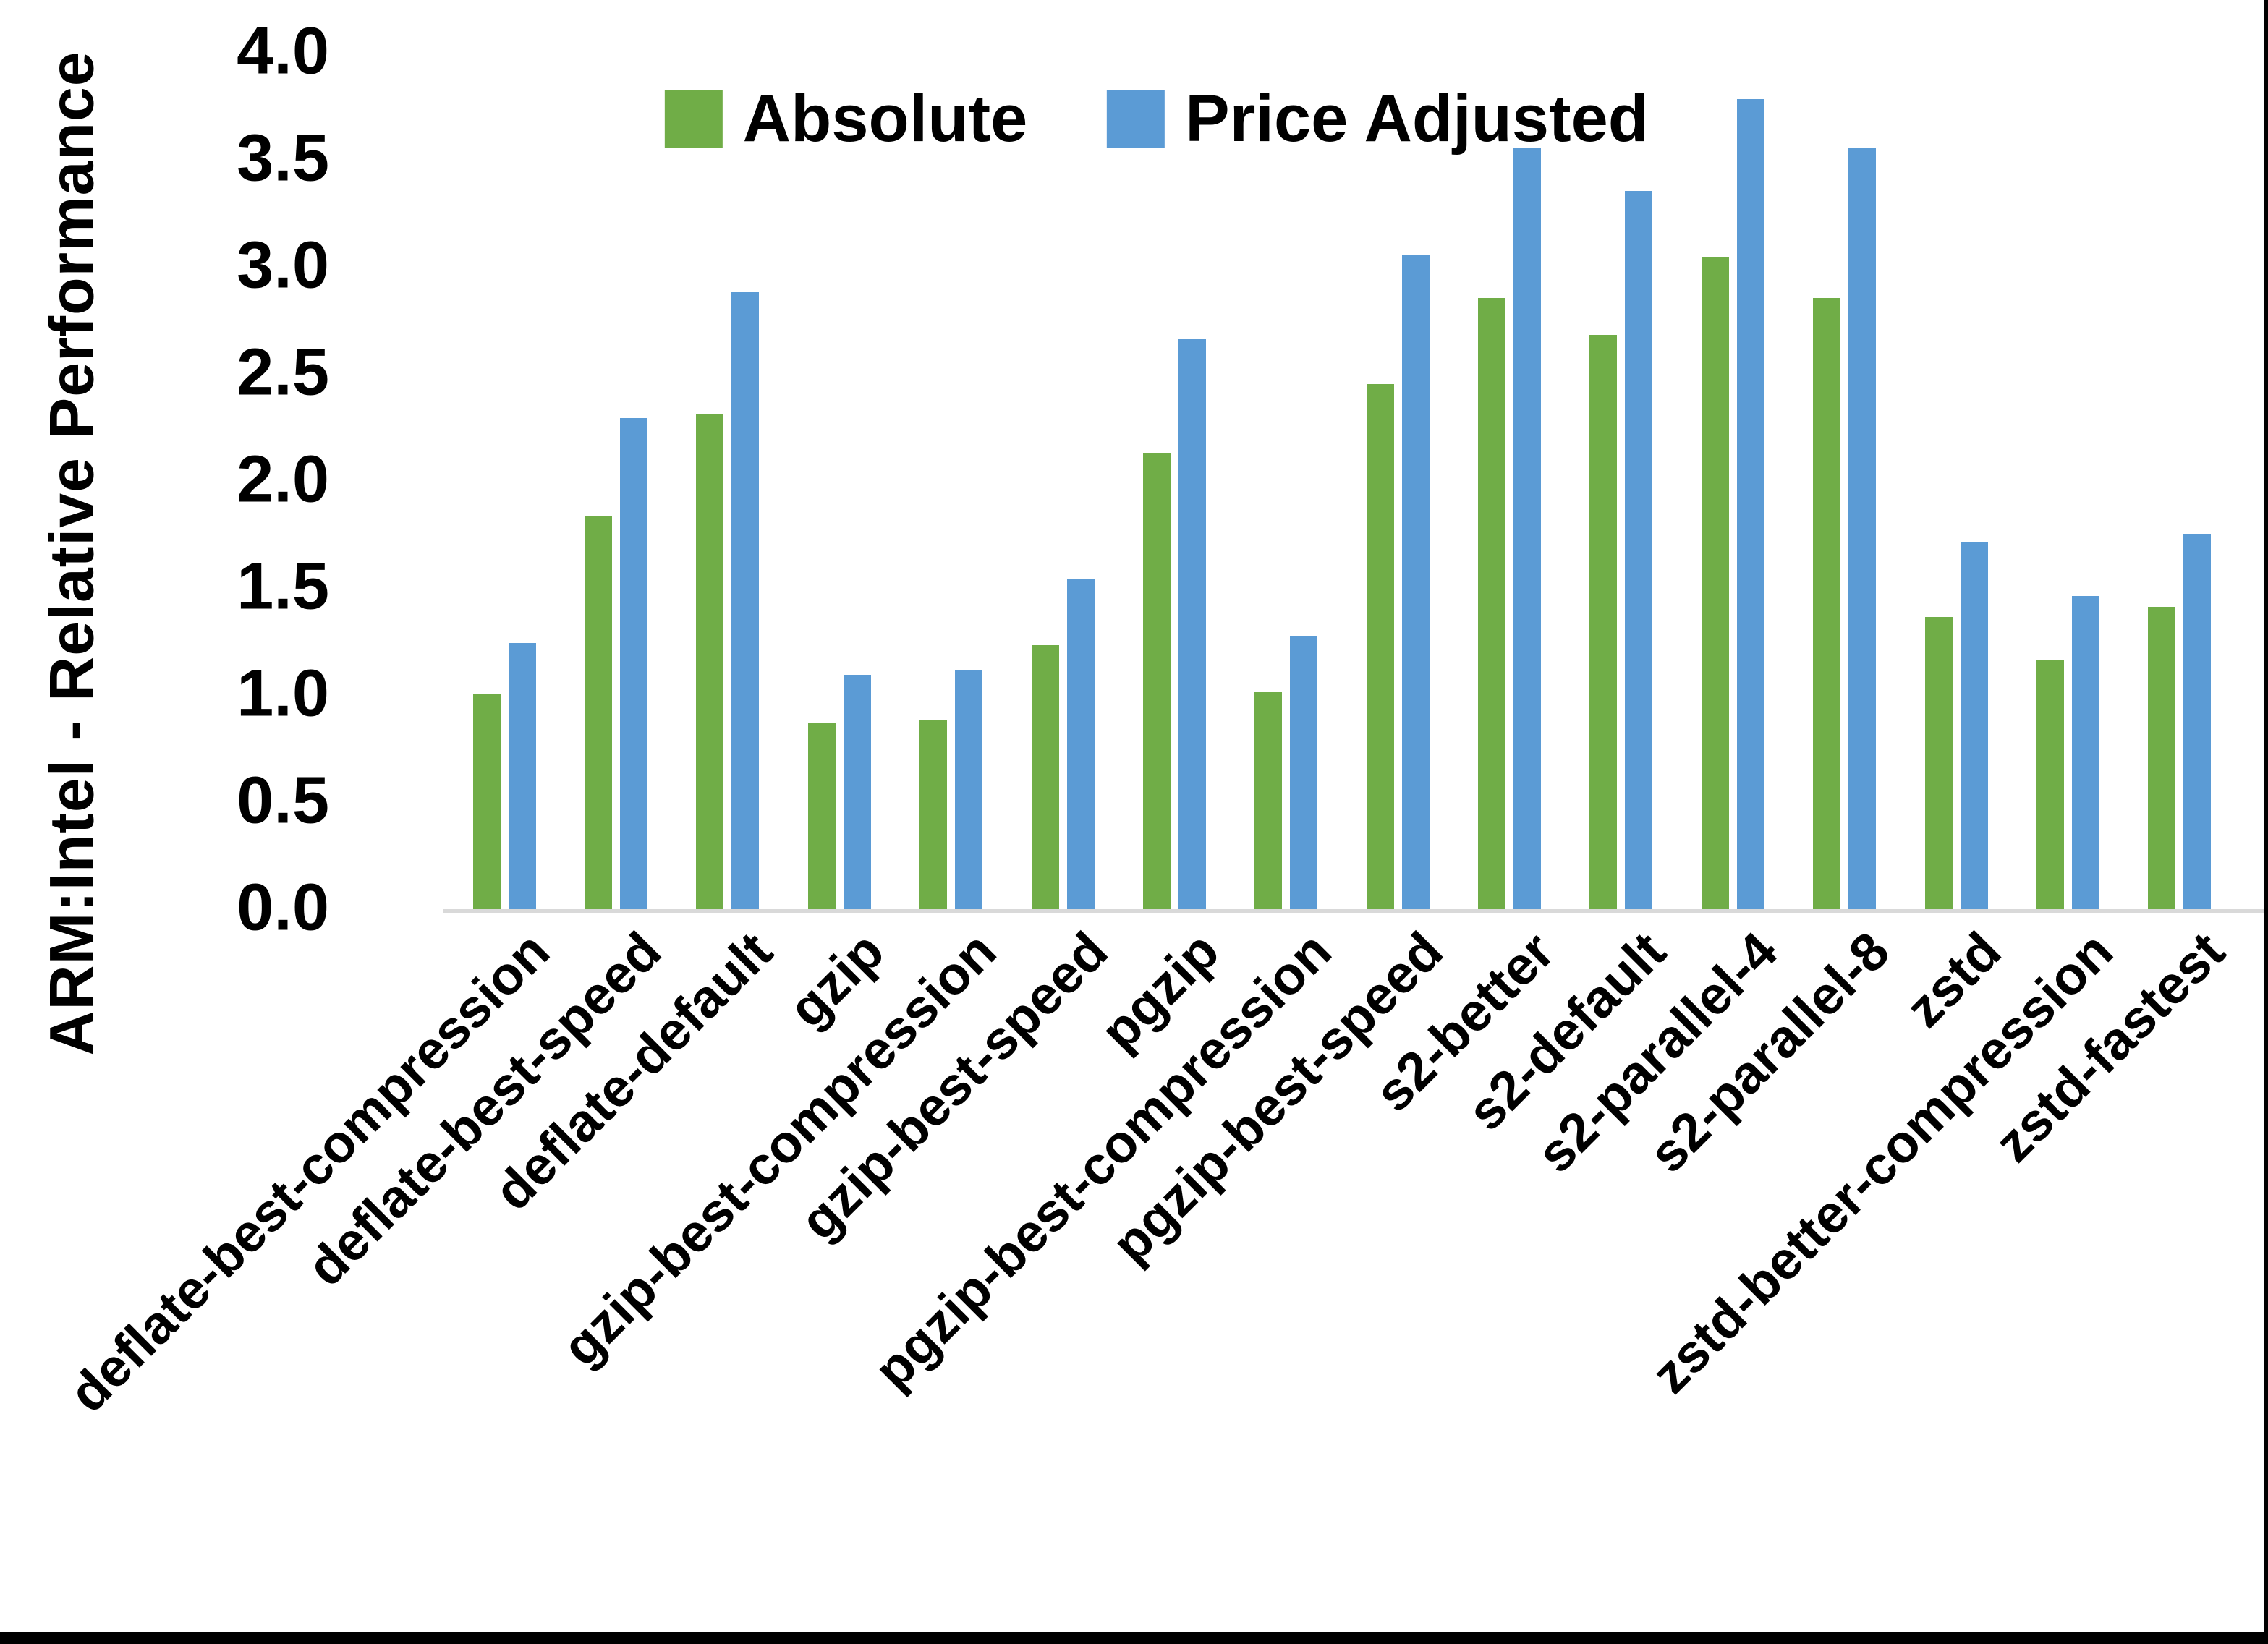  Describe the element at coordinates (283, 51) in the screenshot. I see `y-tick-label-4.0: 4.0` at that location.